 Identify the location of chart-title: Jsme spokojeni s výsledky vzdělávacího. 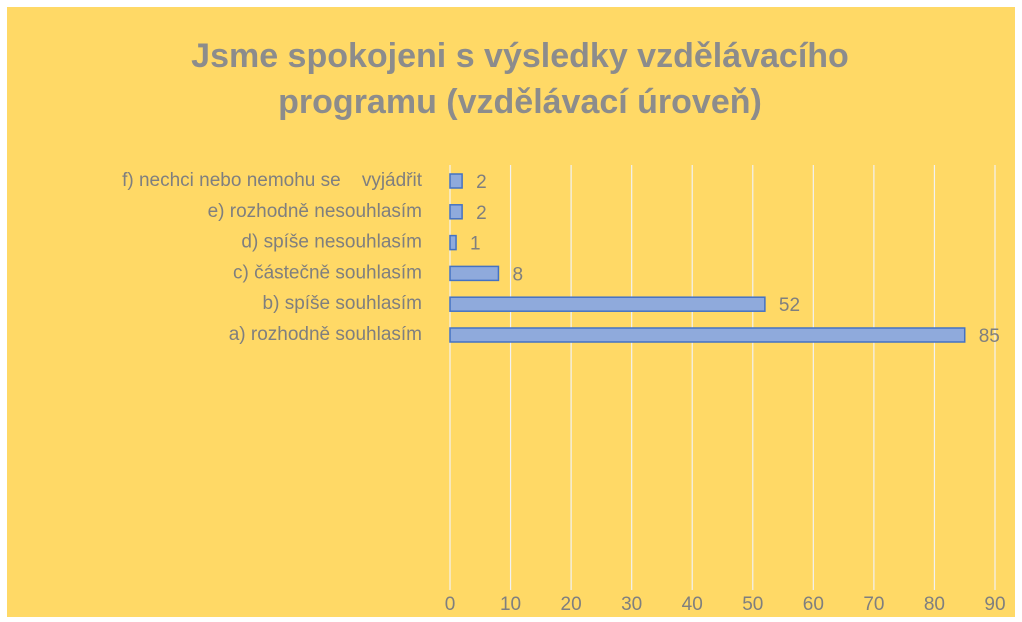
(520, 56).